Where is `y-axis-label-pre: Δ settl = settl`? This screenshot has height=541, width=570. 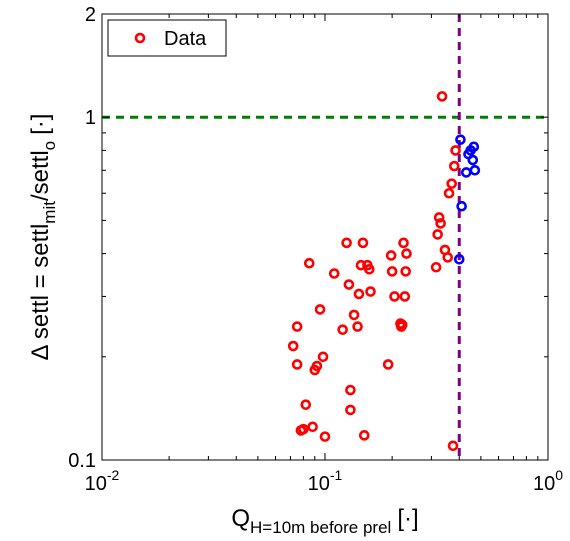 y-axis-label-pre: Δ settl = settl is located at coordinates (40, 292).